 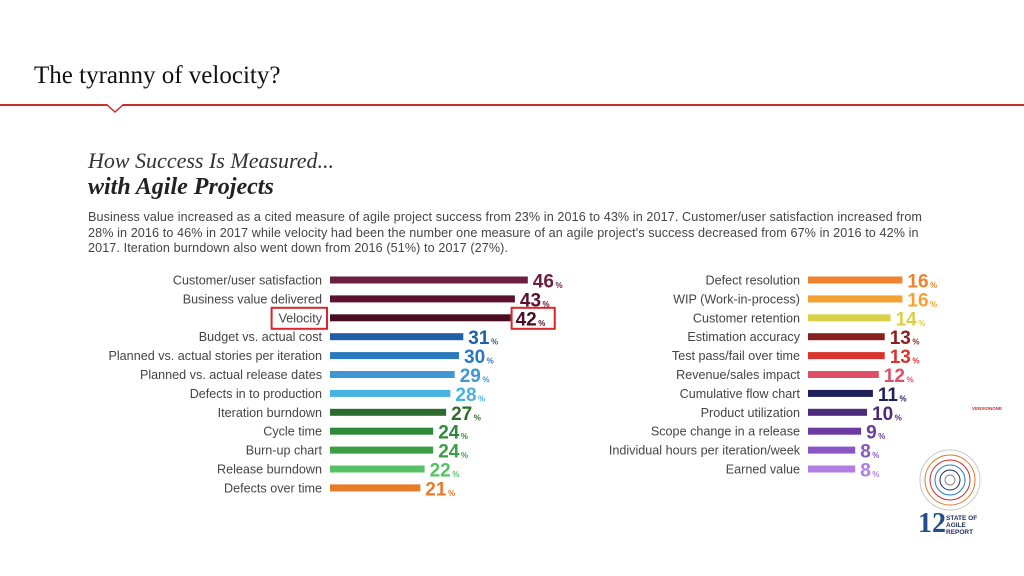 I want to click on category-label: Defects in to production, so click(x=256, y=394).